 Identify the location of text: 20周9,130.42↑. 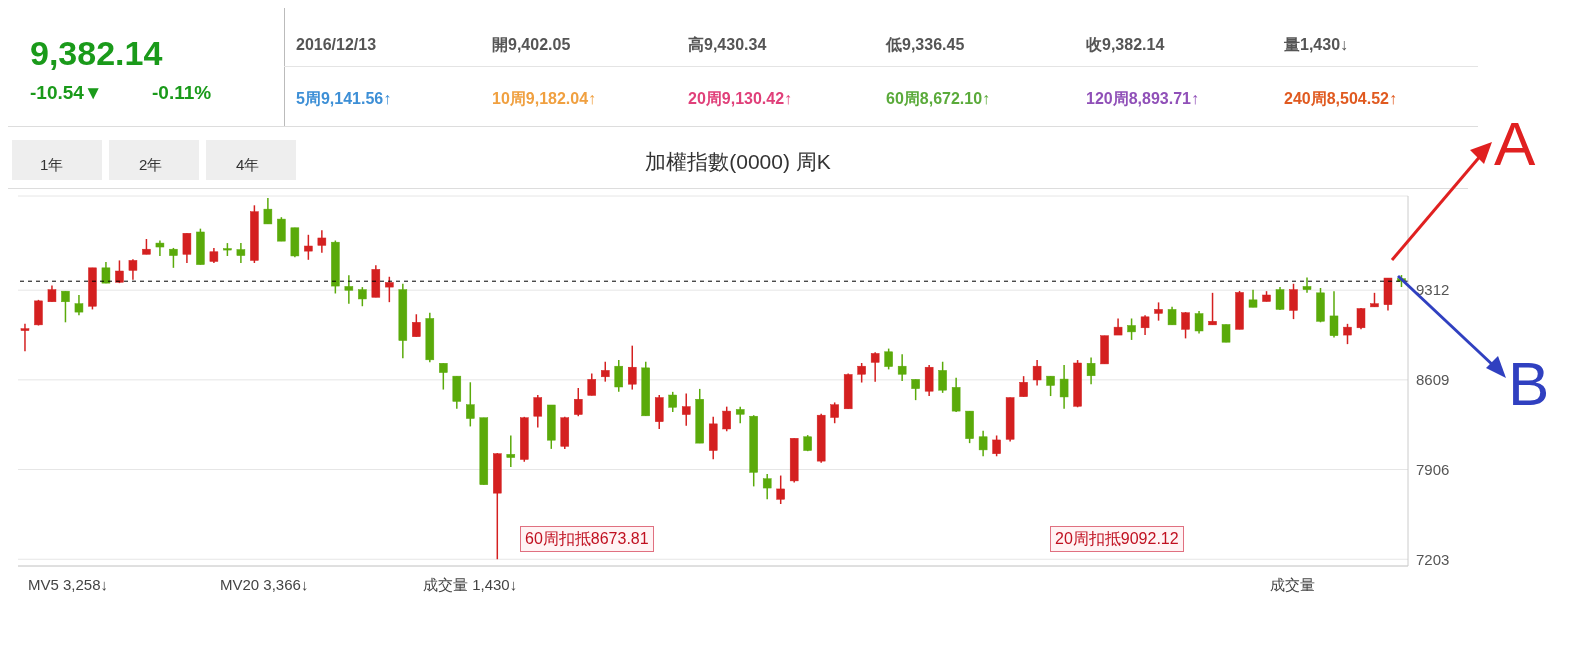
(740, 99).